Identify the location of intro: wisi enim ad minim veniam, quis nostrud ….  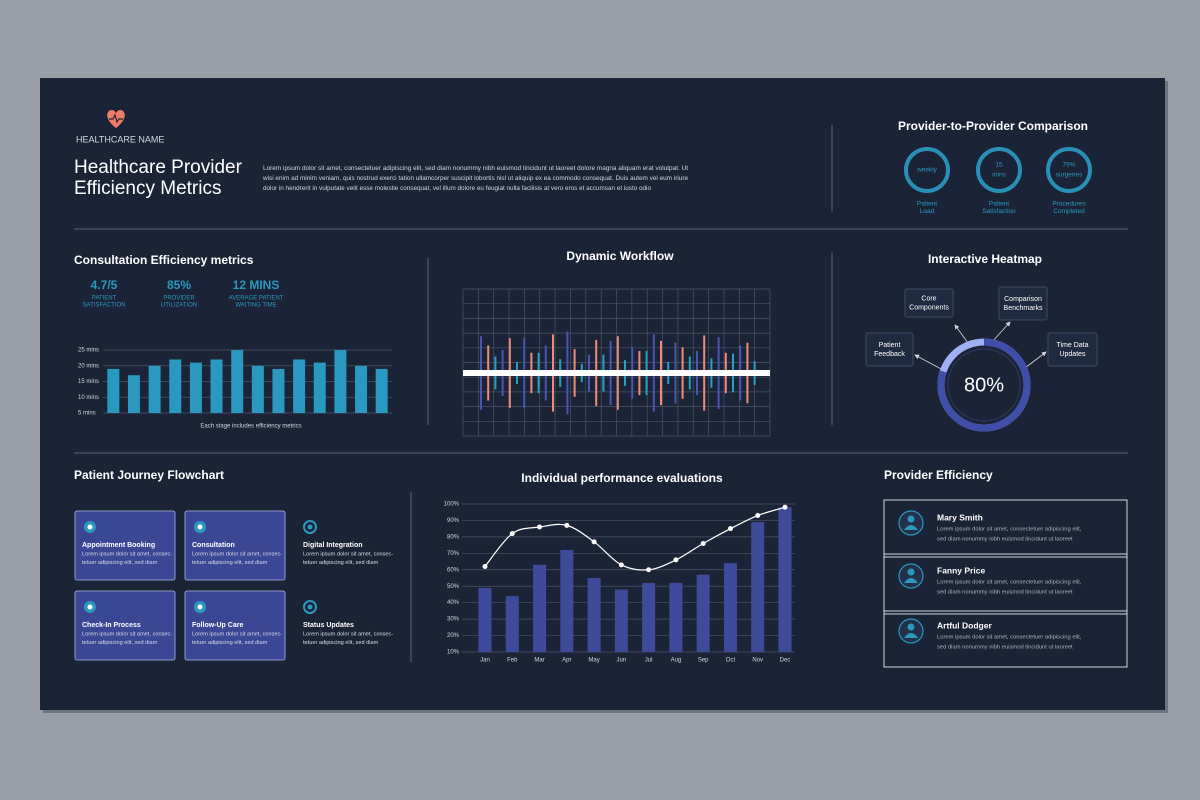
(475, 178).